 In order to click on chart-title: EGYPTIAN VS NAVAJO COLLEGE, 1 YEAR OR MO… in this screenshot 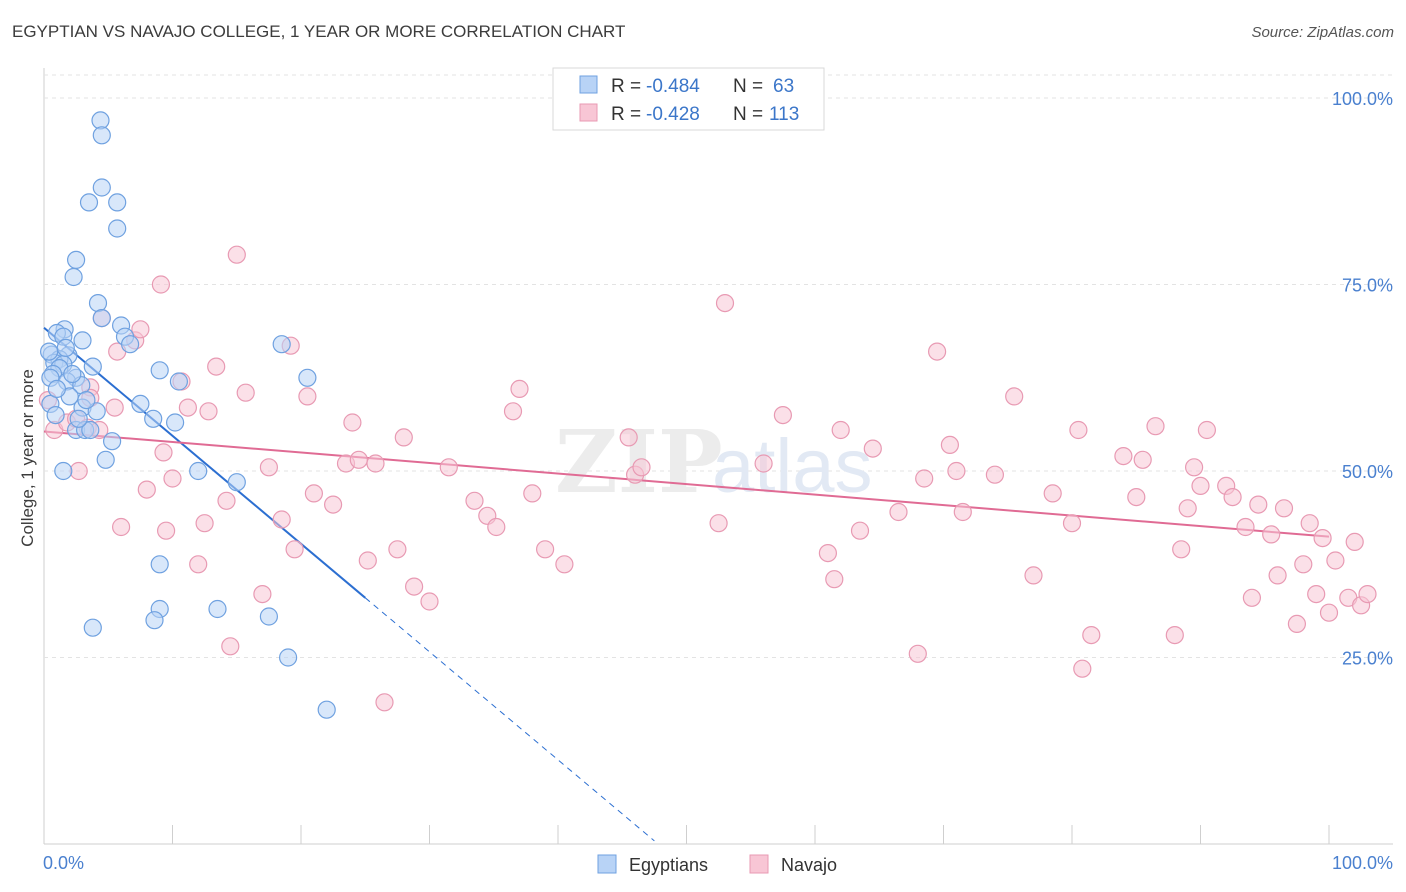, I will do `click(319, 31)`.